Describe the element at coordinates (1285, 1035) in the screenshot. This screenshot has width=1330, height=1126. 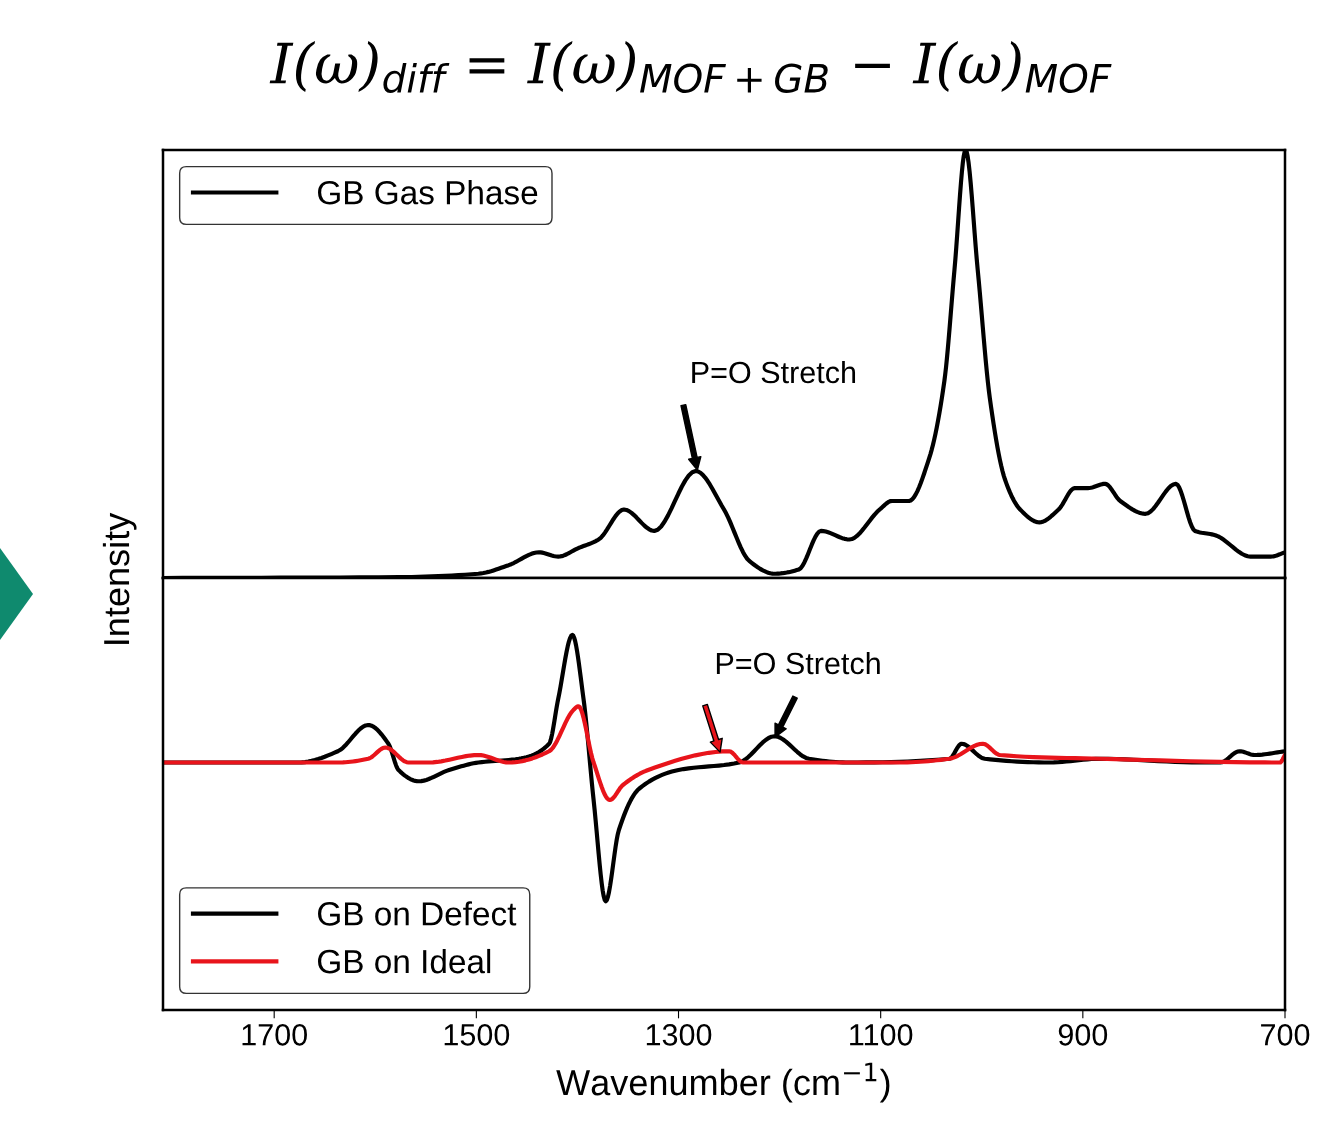
I see `x-tick-label: 700` at that location.